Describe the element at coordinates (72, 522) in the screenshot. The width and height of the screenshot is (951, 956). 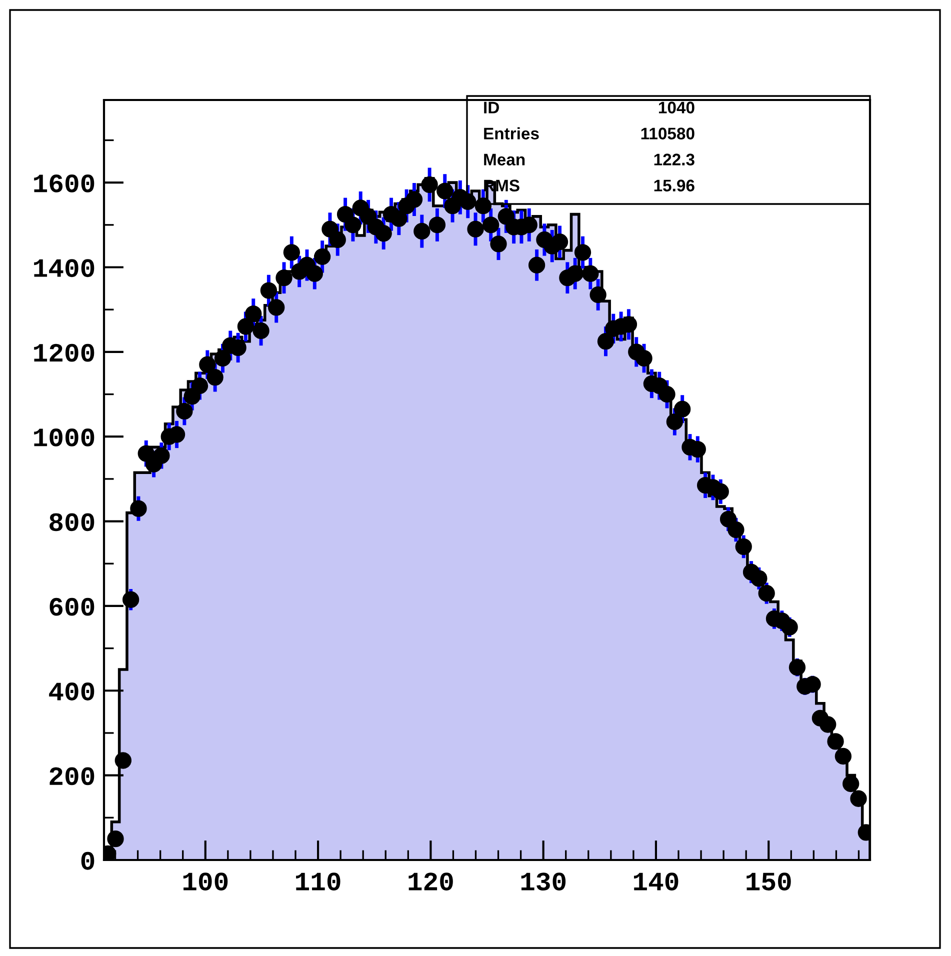
I see `y-tick-label: 800` at that location.